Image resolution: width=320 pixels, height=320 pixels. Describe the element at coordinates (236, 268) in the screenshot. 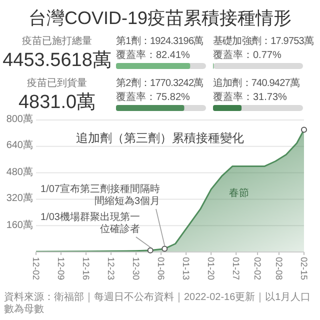

I see `x-tick-label: 01-27` at that location.